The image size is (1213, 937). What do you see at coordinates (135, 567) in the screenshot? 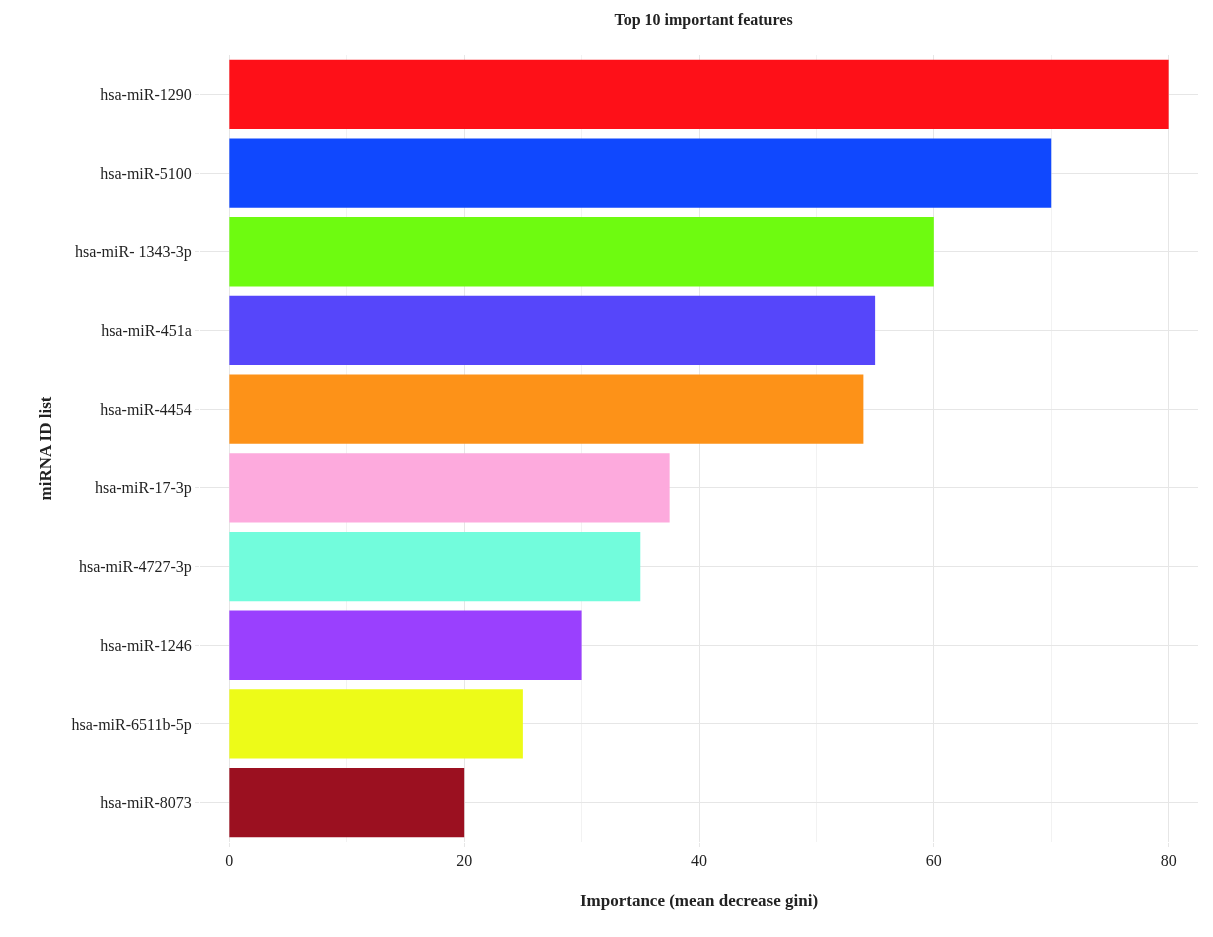
I see `y-tick-label: hsa-miR-4727-3p` at bounding box center [135, 567].